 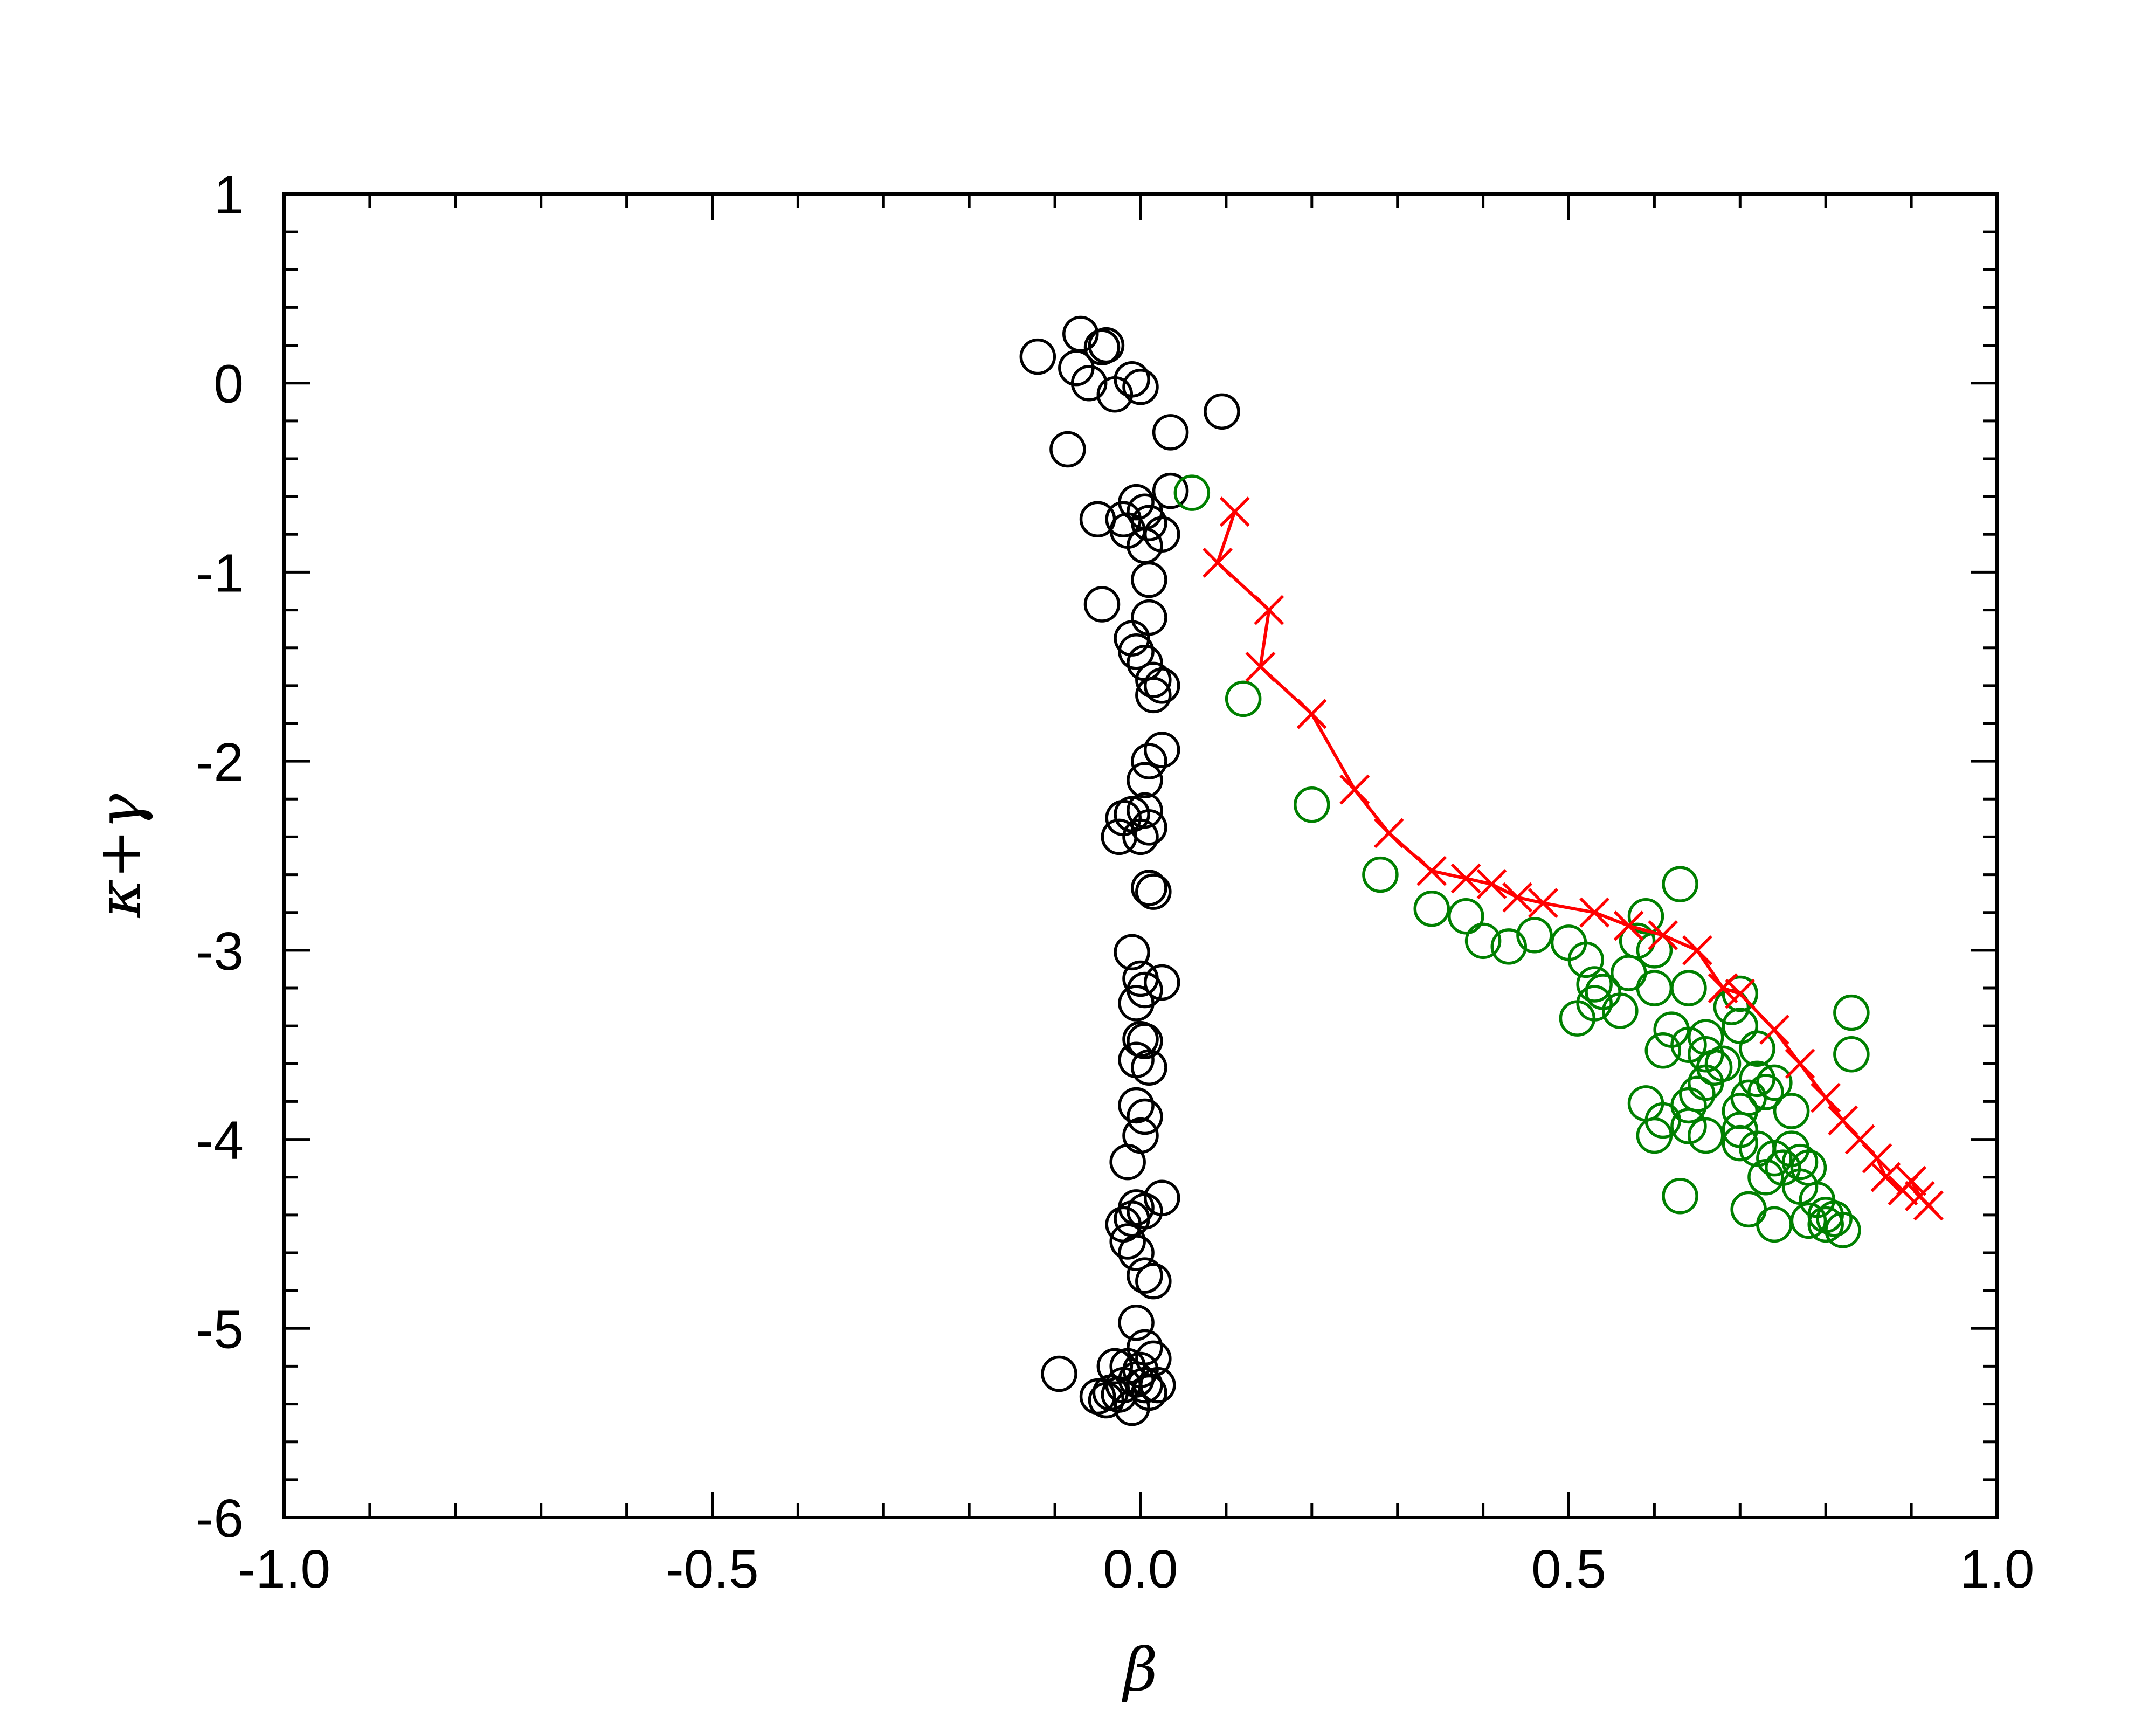 What do you see at coordinates (220, 573) in the screenshot?
I see `y-tick-label: -1` at bounding box center [220, 573].